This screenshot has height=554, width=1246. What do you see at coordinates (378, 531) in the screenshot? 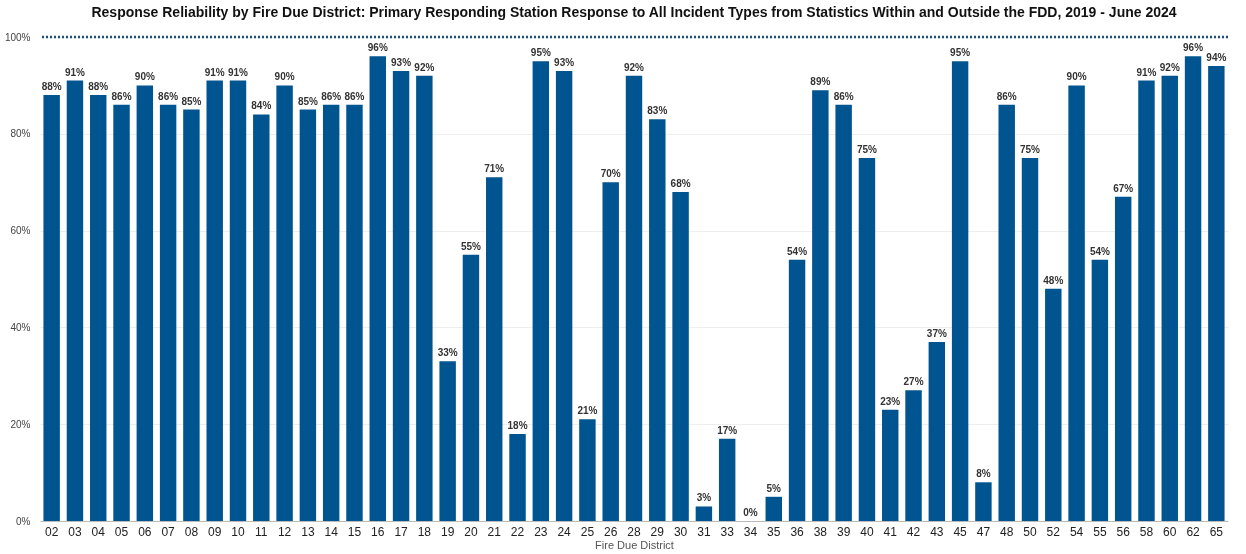
I see `x-tick-label: 16` at bounding box center [378, 531].